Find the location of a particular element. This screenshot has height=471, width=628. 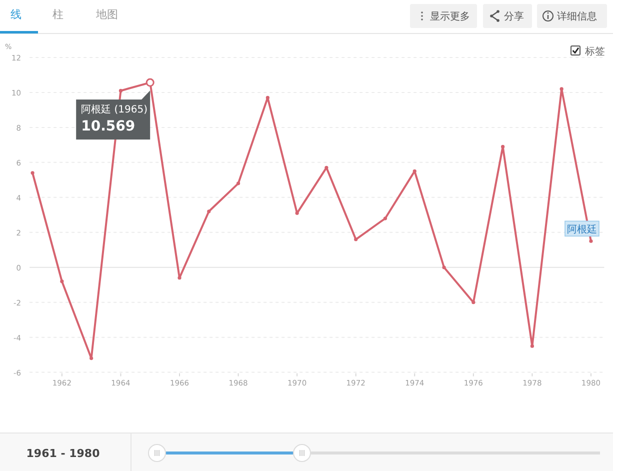

text: 柱 is located at coordinates (58, 14).